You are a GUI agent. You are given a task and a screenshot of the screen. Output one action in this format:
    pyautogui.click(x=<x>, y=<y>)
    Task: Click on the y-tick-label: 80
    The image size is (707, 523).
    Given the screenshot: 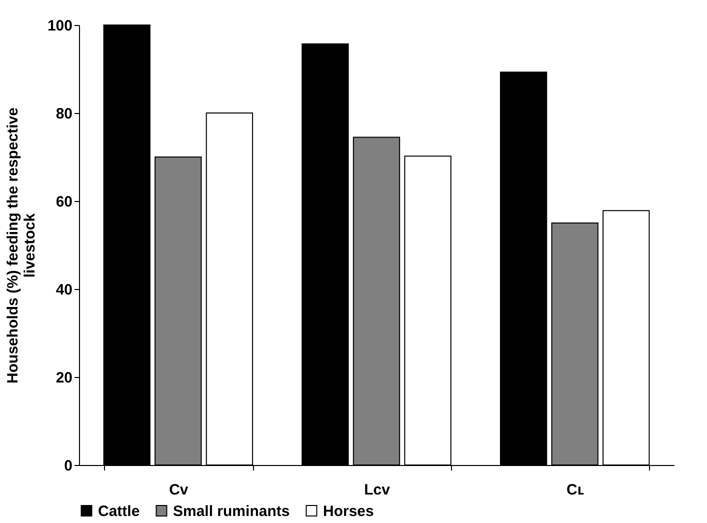 What is the action you would take?
    pyautogui.click(x=64, y=114)
    